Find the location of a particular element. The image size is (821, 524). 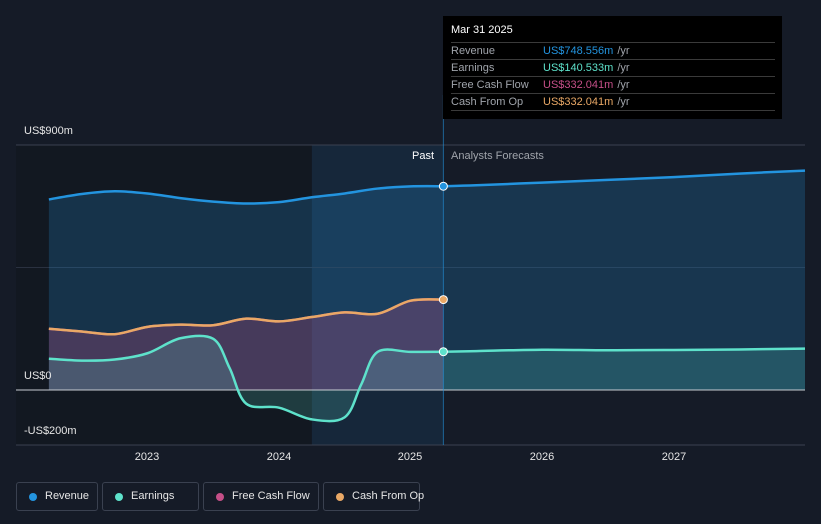

tooltip-label: Free Cash Flow is located at coordinates (490, 85).